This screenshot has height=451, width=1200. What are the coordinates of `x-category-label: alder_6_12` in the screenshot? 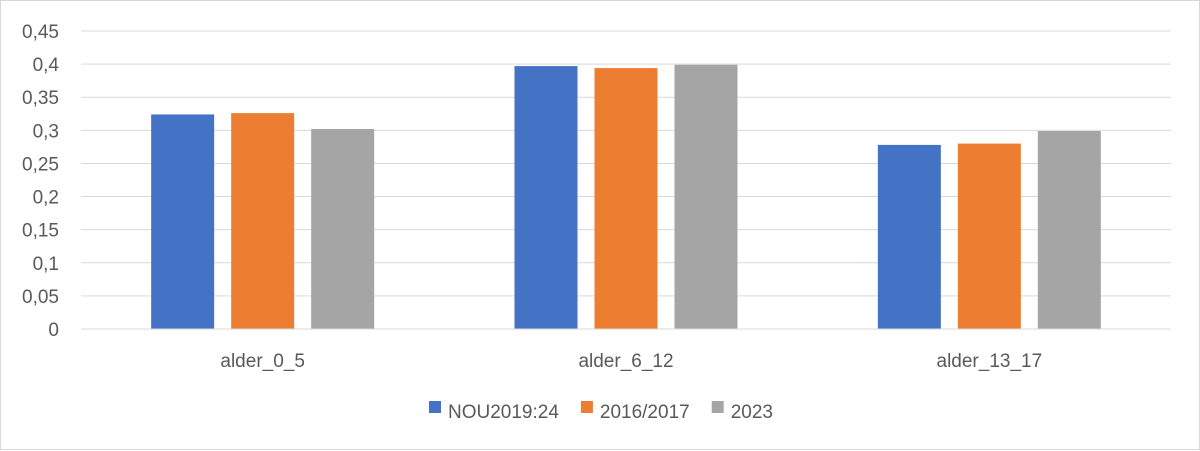 It's located at (625, 361).